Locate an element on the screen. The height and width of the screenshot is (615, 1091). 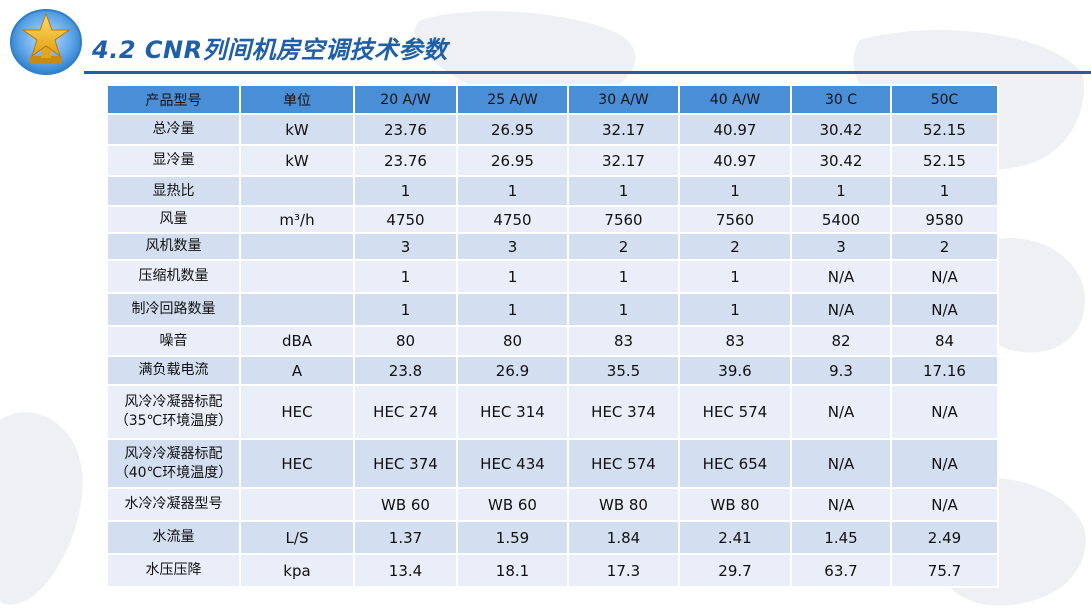
row-label-line2: （40℃环境温度） is located at coordinates (173, 472).